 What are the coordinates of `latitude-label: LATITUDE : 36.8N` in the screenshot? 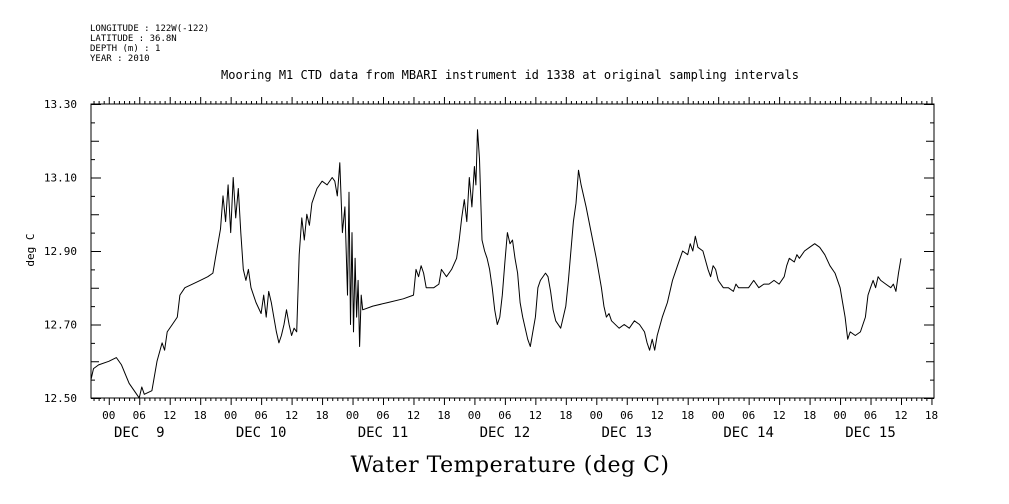 It's located at (133, 39).